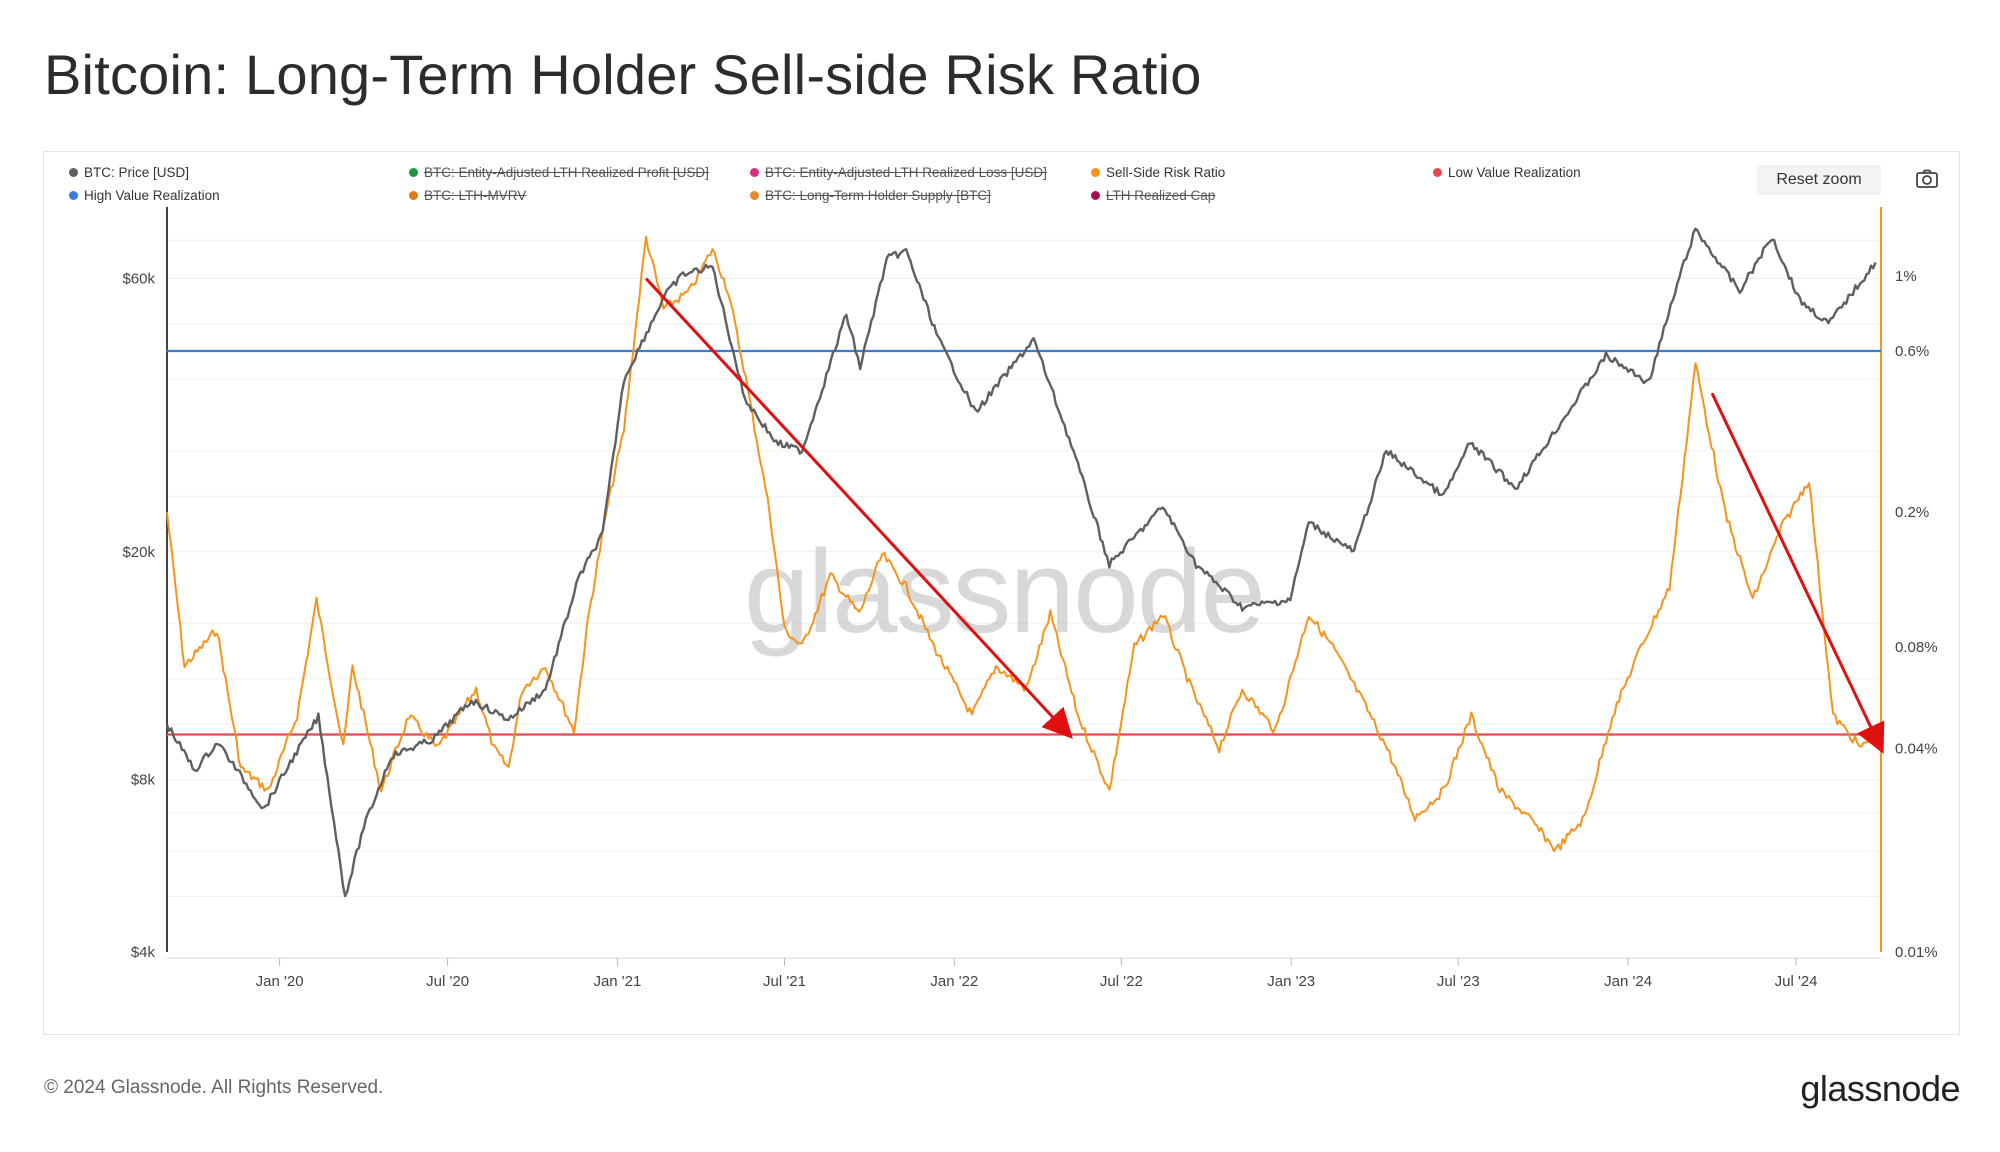 Image resolution: width=2000 pixels, height=1152 pixels. What do you see at coordinates (447, 981) in the screenshot?
I see `x-tick-label: Jul '20` at bounding box center [447, 981].